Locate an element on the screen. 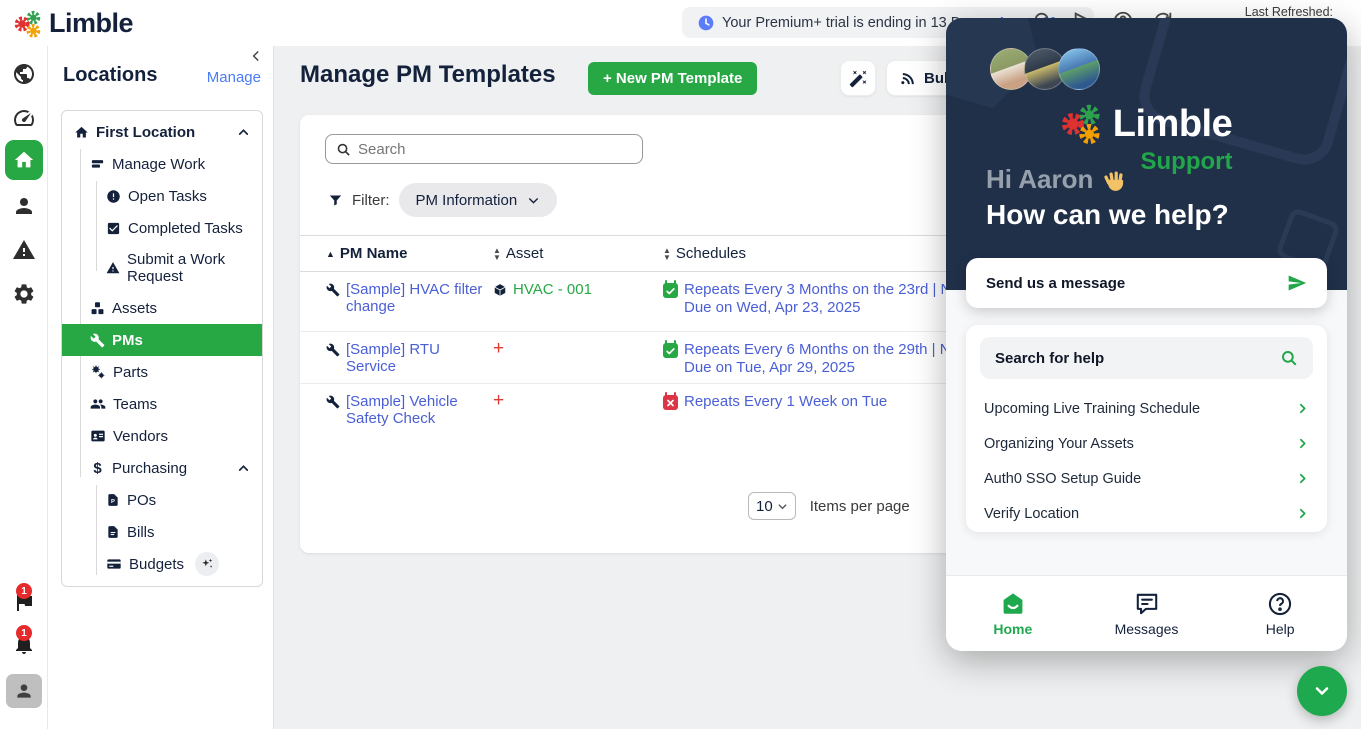  limble-logo: Limble is located at coordinates (74, 23).